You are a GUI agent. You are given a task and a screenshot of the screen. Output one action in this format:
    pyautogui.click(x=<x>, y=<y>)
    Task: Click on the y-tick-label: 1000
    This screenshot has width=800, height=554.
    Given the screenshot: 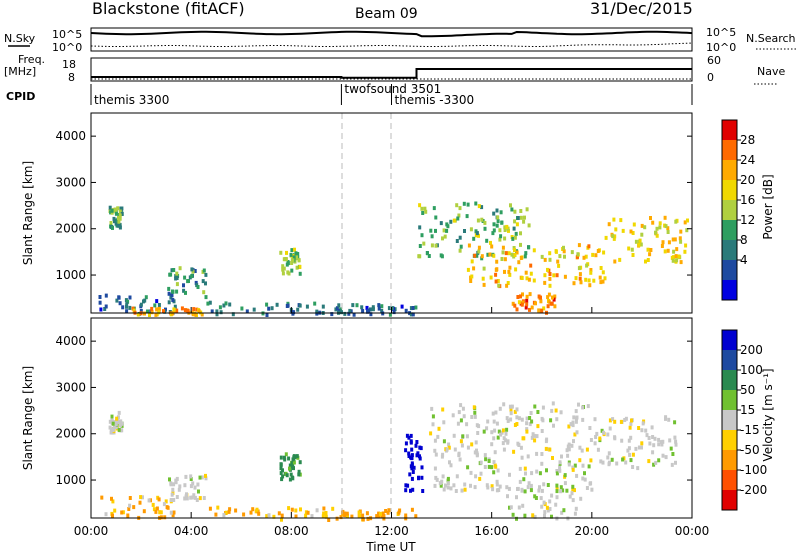 What is the action you would take?
    pyautogui.click(x=70, y=480)
    